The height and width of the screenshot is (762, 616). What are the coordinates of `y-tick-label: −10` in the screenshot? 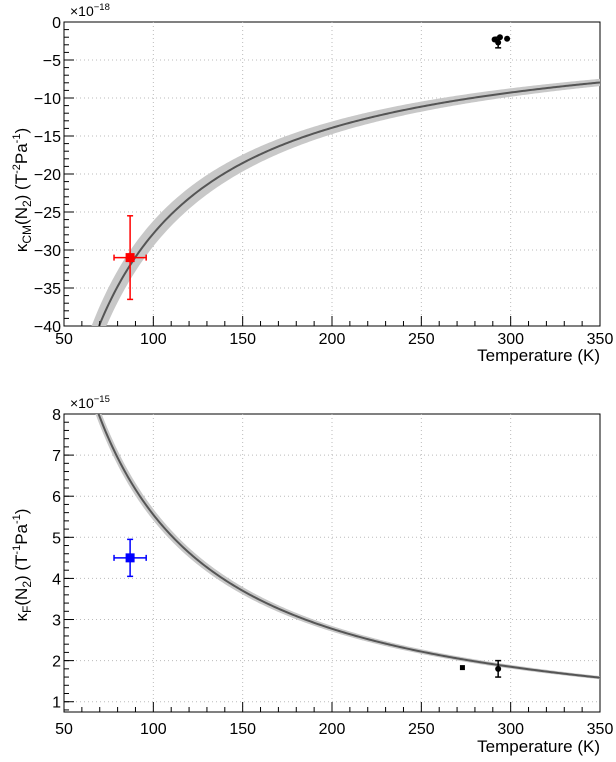 It's located at (47, 99).